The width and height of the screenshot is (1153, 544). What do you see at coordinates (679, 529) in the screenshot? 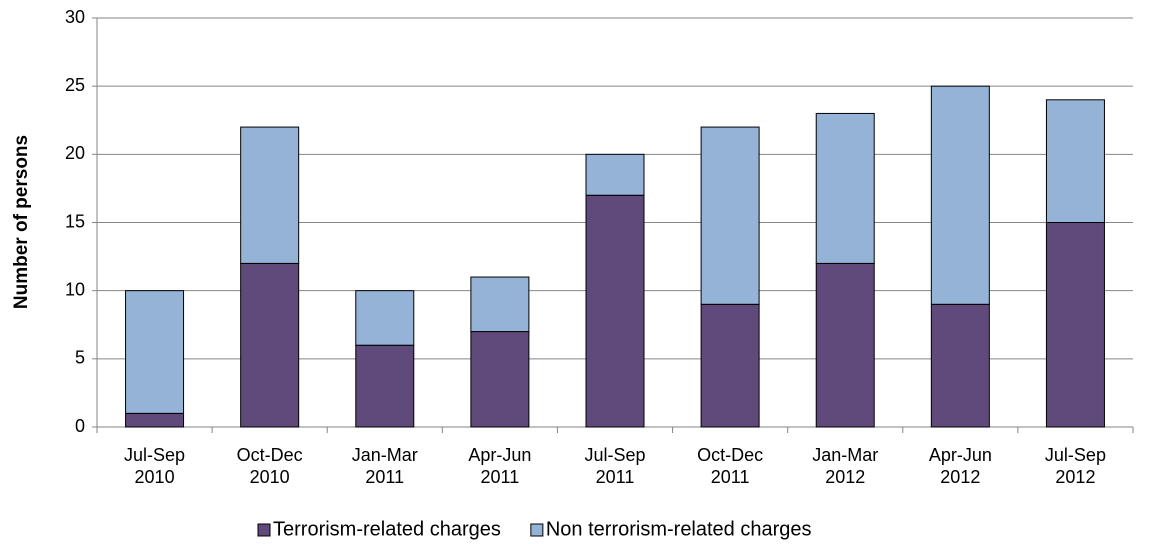
I see `legend-label: Non terrorism-related charges` at bounding box center [679, 529].